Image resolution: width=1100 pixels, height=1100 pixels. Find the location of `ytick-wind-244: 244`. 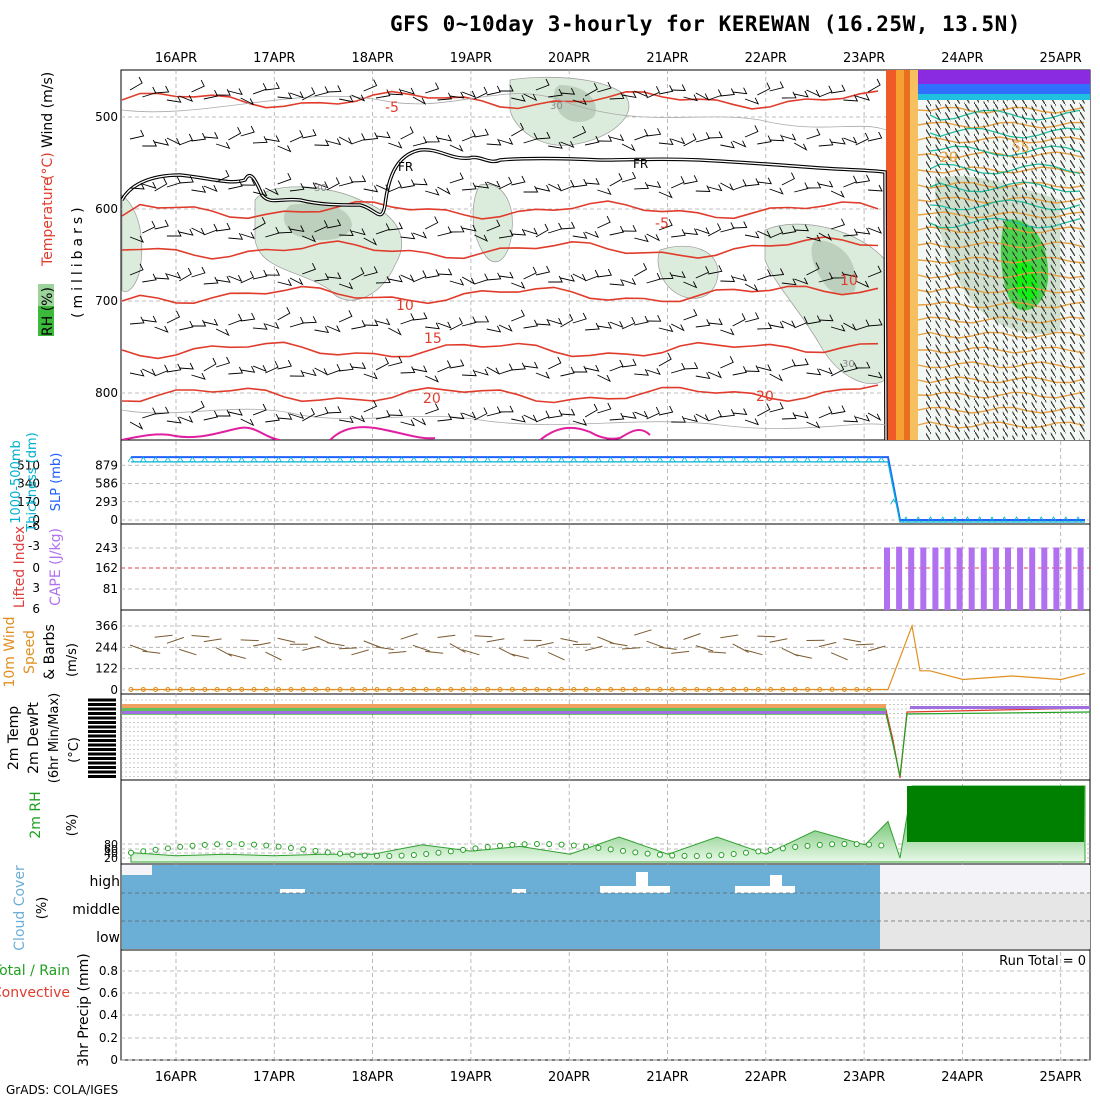

ytick-wind-244: 244 is located at coordinates (106, 647).